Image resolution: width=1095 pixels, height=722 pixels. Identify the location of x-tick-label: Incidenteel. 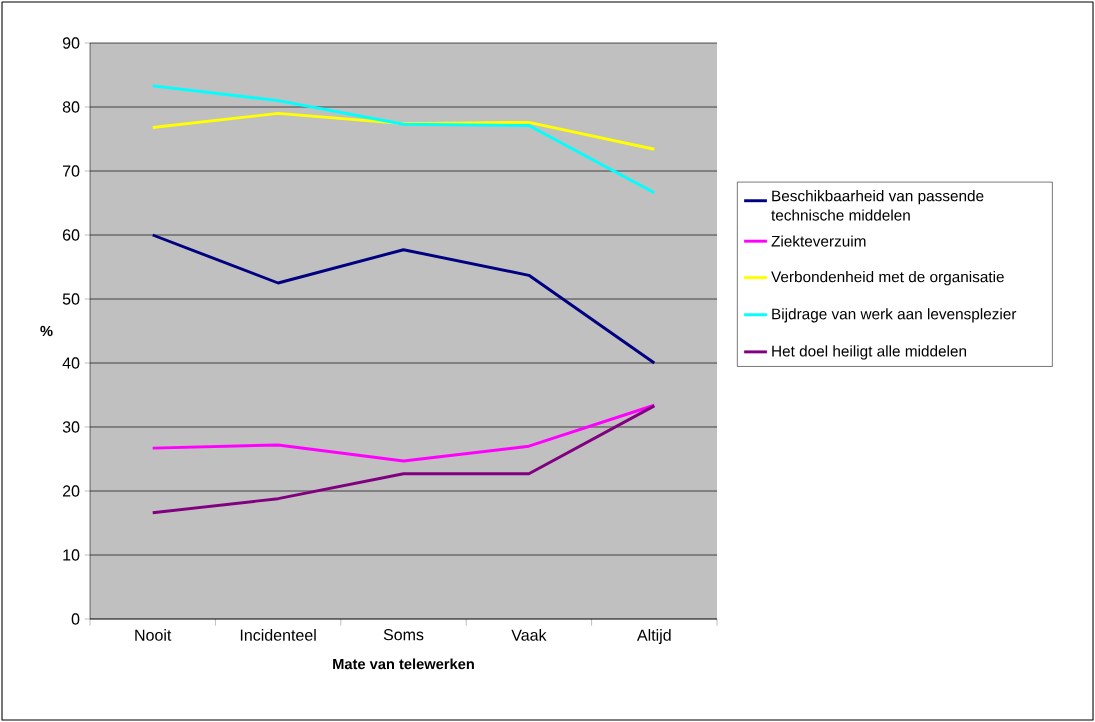
(278, 635).